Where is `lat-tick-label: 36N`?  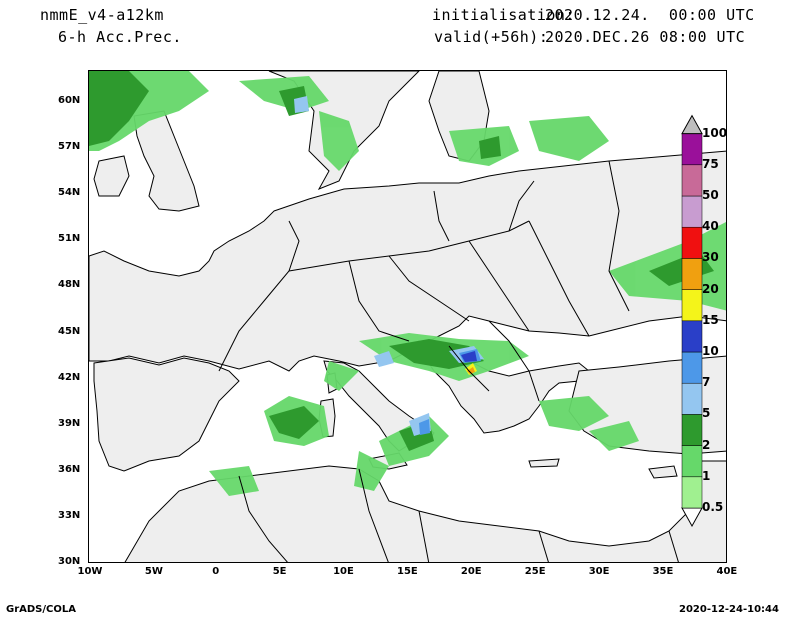
lat-tick-label: 36N is located at coordinates (69, 469).